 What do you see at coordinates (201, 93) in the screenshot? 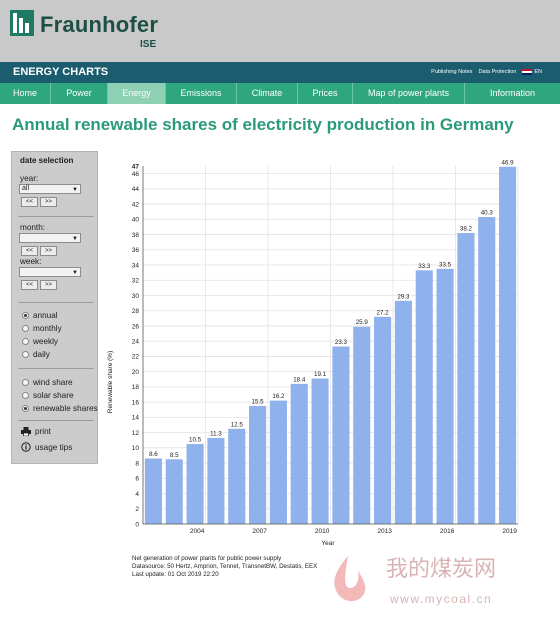
I see `nav-emissions: Emissions` at bounding box center [201, 93].